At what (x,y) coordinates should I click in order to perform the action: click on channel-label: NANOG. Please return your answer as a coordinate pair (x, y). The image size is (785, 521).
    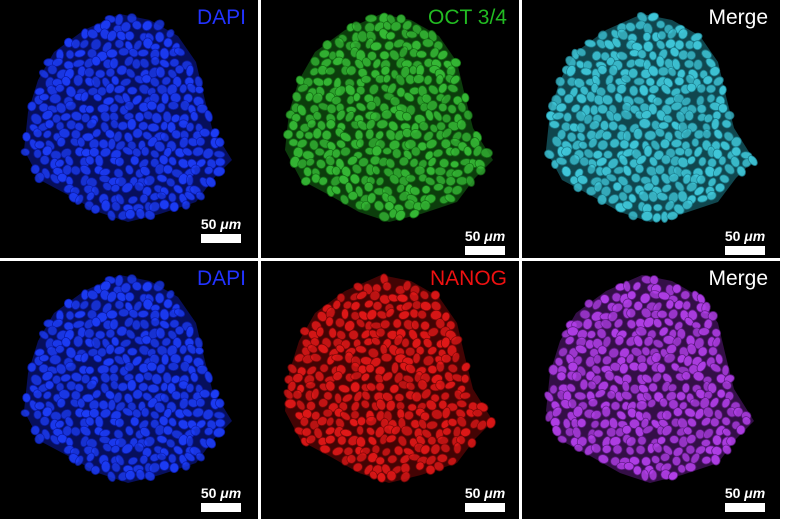
    Looking at the image, I should click on (468, 278).